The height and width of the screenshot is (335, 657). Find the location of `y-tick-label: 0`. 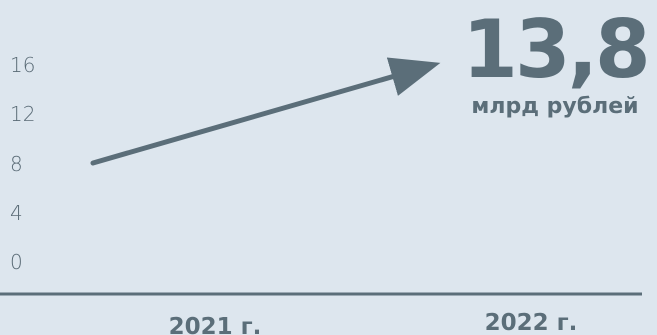

y-tick-label: 0 is located at coordinates (16, 262).